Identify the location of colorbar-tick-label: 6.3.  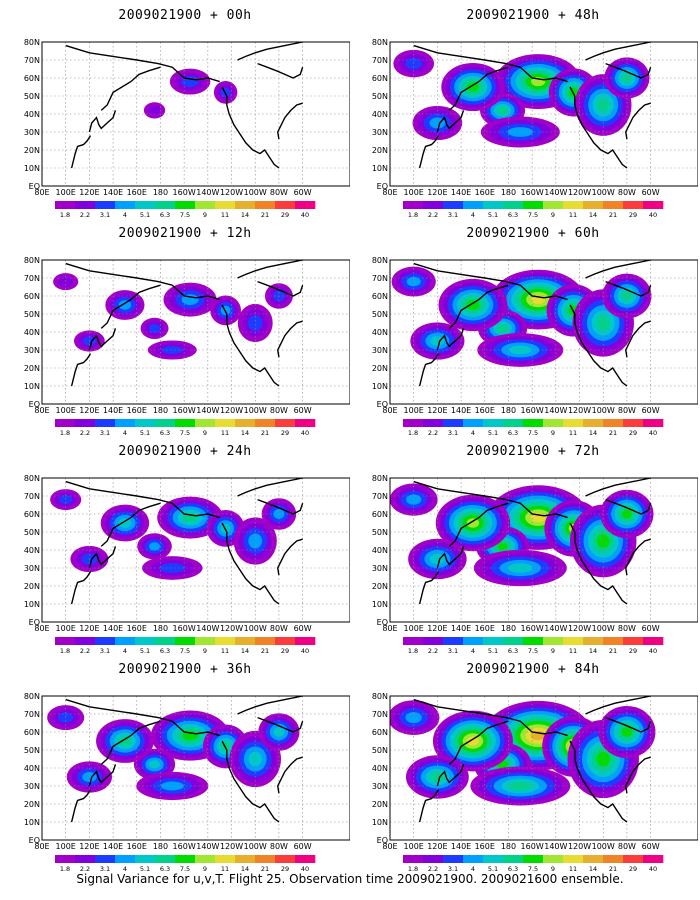
(165, 215).